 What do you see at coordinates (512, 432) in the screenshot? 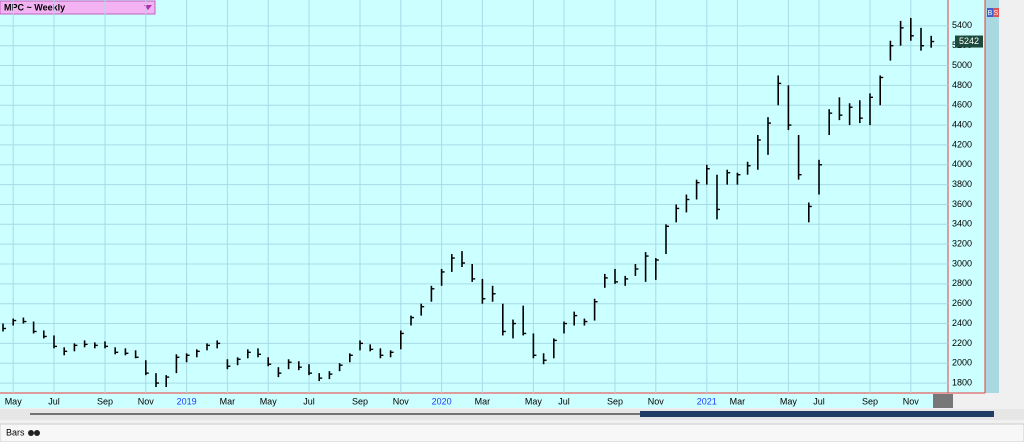
I see `footer` at bounding box center [512, 432].